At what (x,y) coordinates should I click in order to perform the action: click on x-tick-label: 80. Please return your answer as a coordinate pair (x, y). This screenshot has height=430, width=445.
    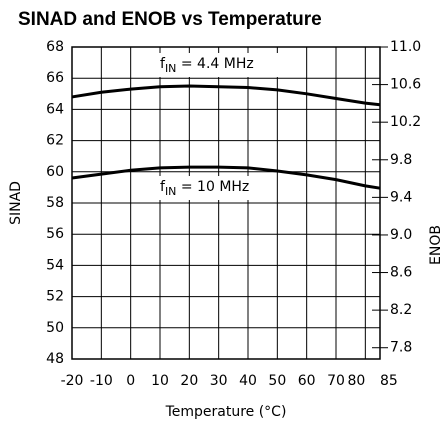
    Looking at the image, I should click on (357, 381).